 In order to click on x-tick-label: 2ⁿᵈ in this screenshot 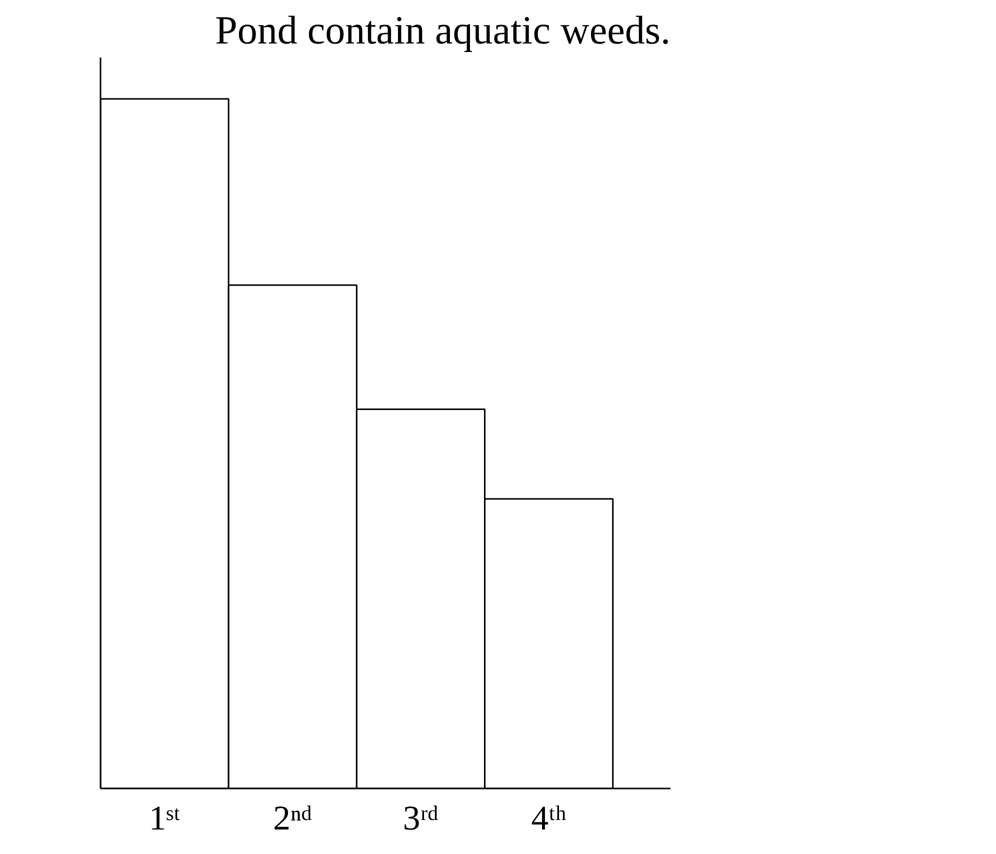, I will do `click(292, 819)`.